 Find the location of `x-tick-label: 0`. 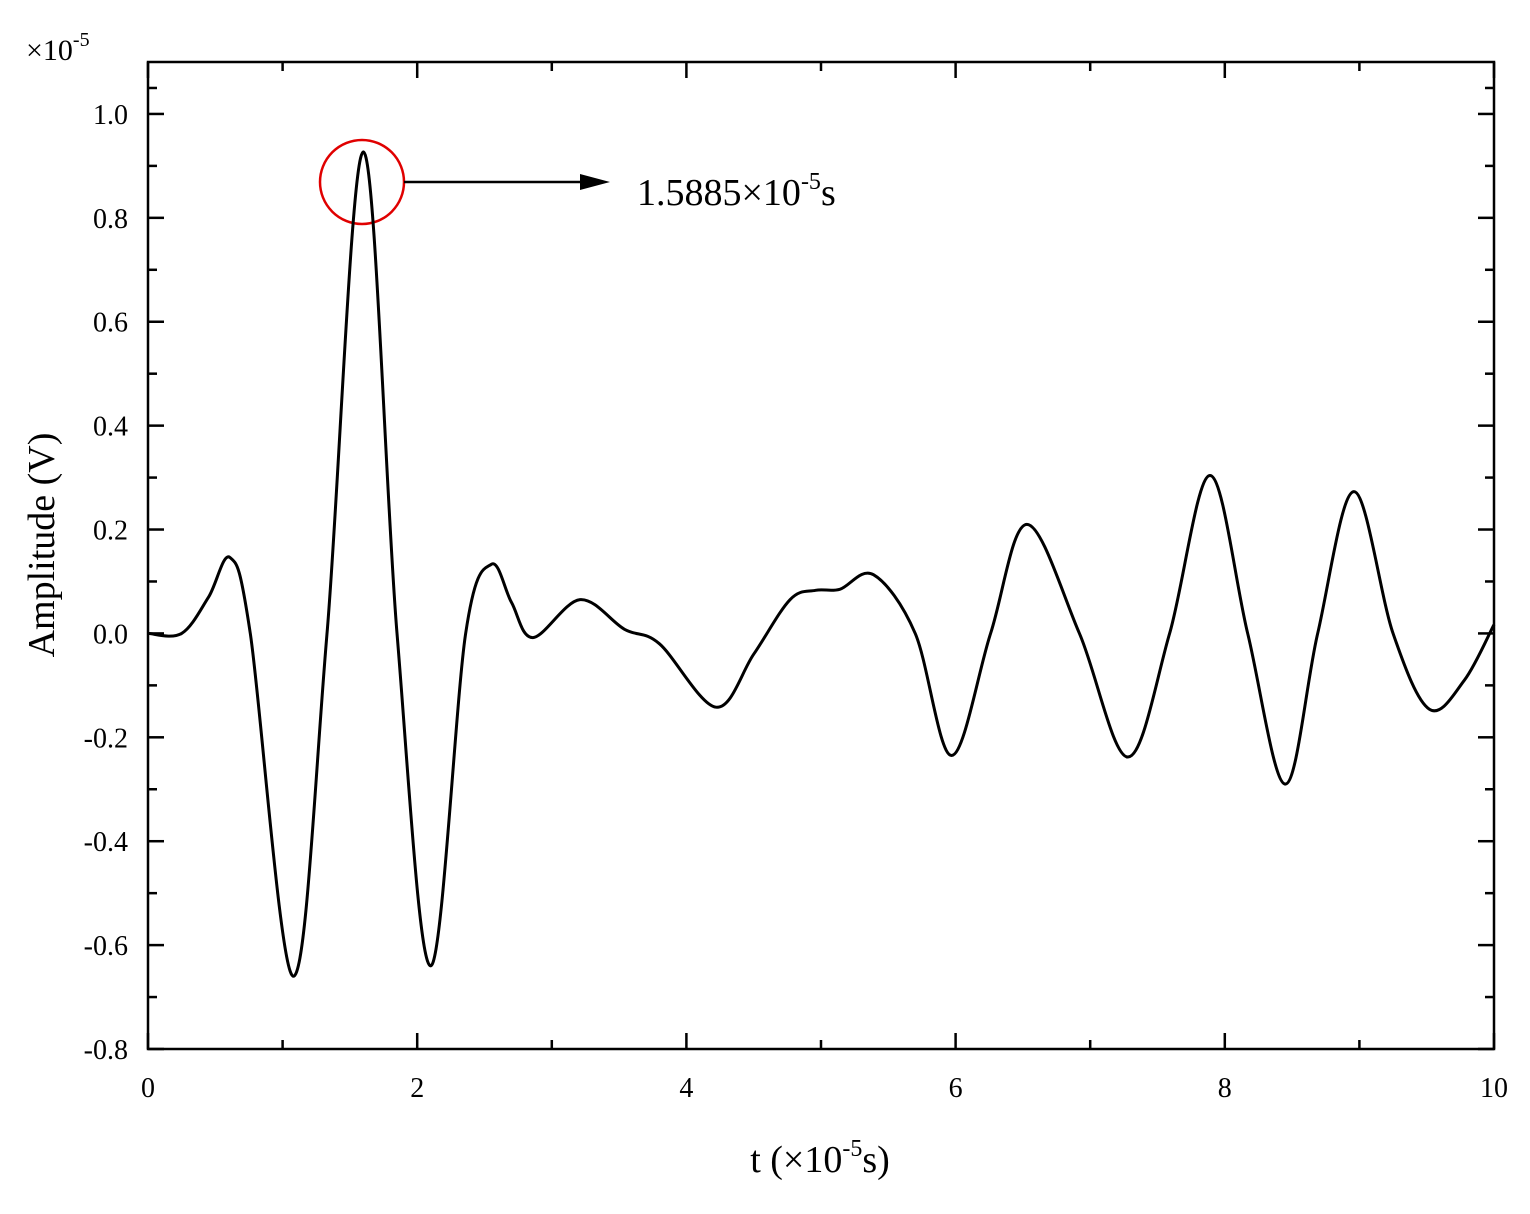

x-tick-label: 0 is located at coordinates (148, 1088).